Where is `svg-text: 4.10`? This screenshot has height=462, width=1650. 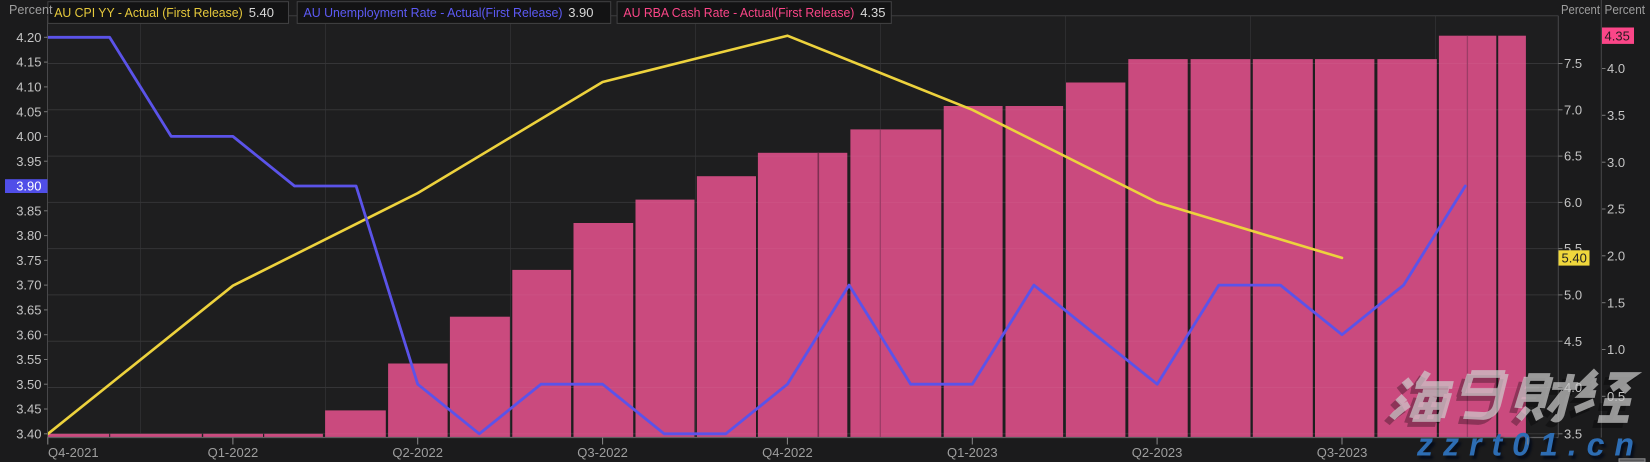
svg-text: 4.10 is located at coordinates (28, 87).